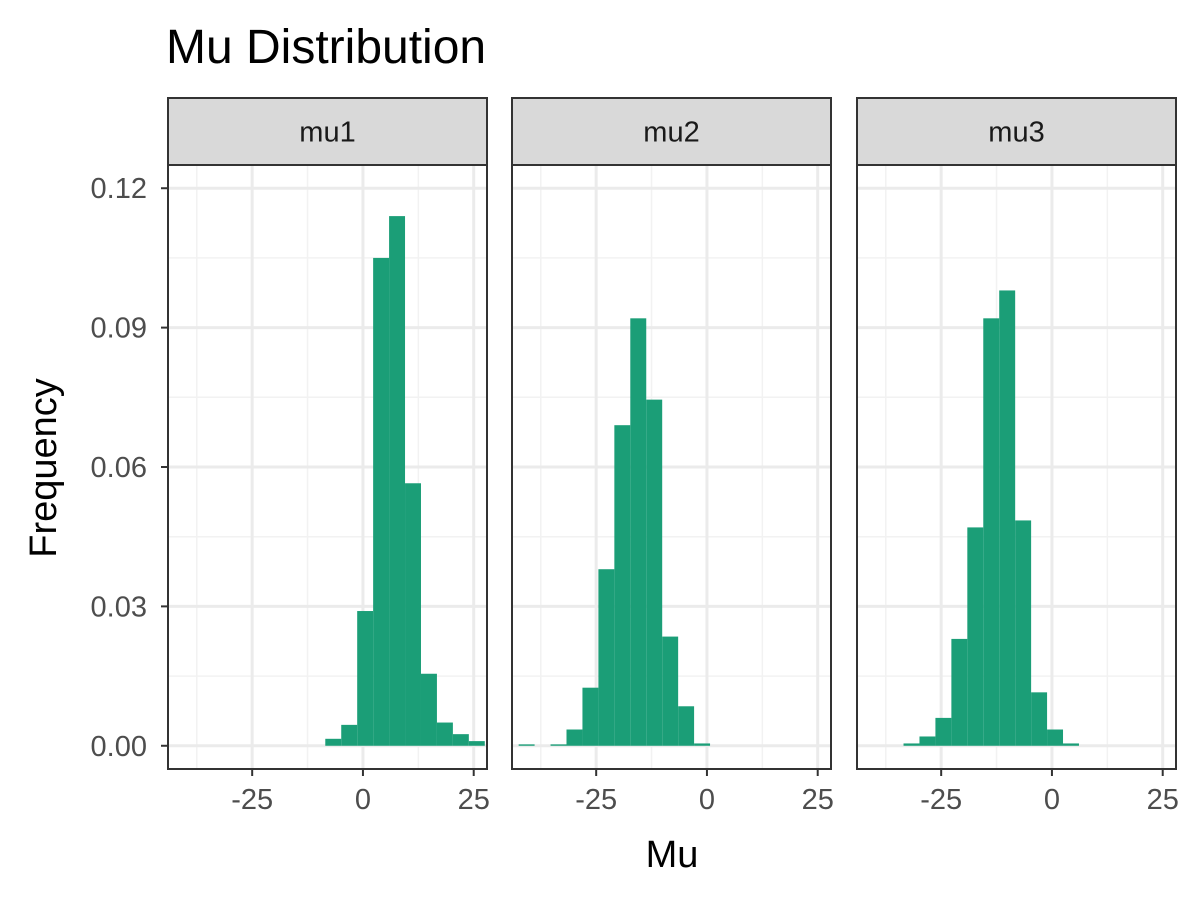 The height and width of the screenshot is (900, 1200). I want to click on y-tick-label: 0.03, so click(119, 607).